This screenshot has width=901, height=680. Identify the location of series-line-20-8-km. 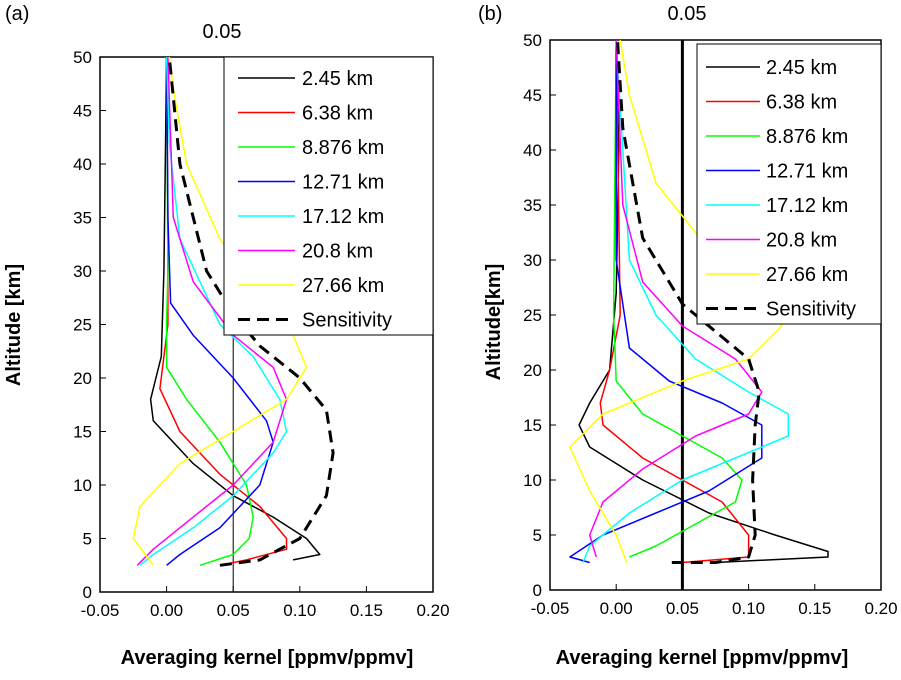
(675, 298).